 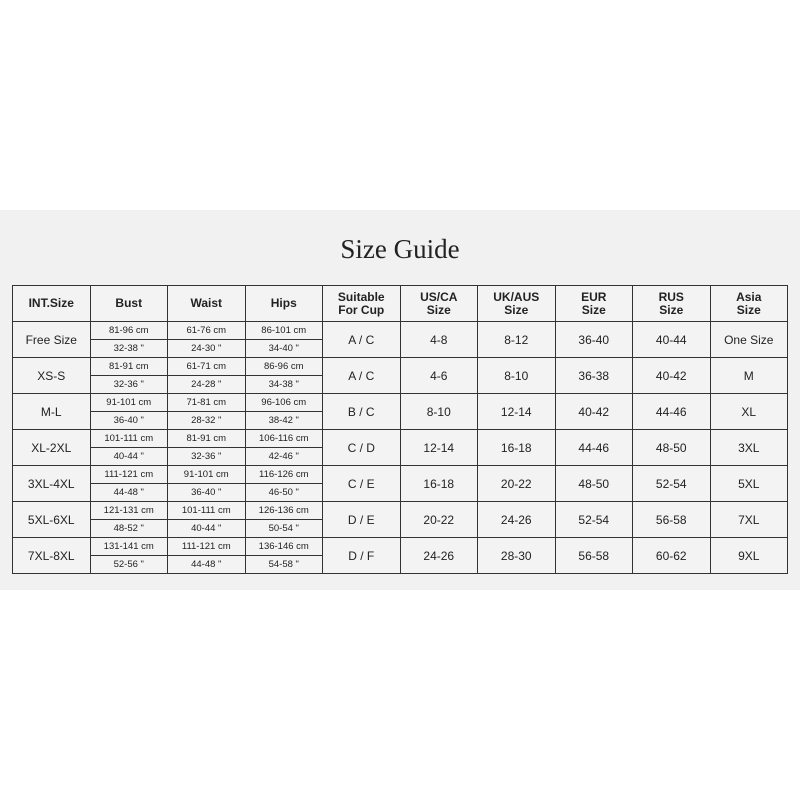 I want to click on waist-cm-cell: 91-101 cm, so click(x=206, y=474).